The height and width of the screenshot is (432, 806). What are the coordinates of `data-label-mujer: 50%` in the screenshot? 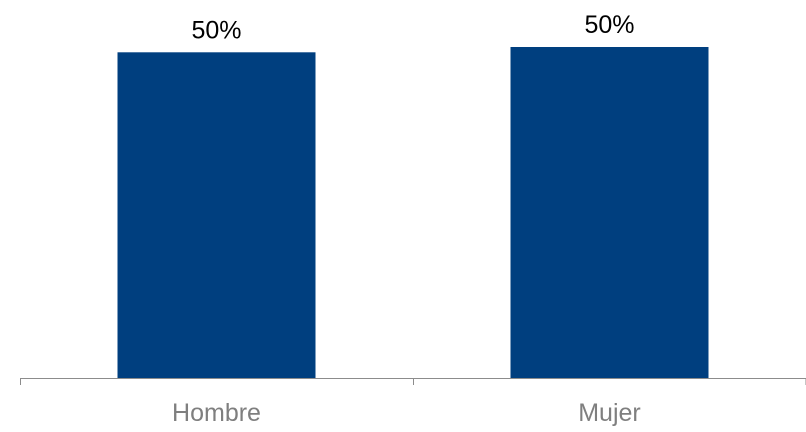 It's located at (609, 25).